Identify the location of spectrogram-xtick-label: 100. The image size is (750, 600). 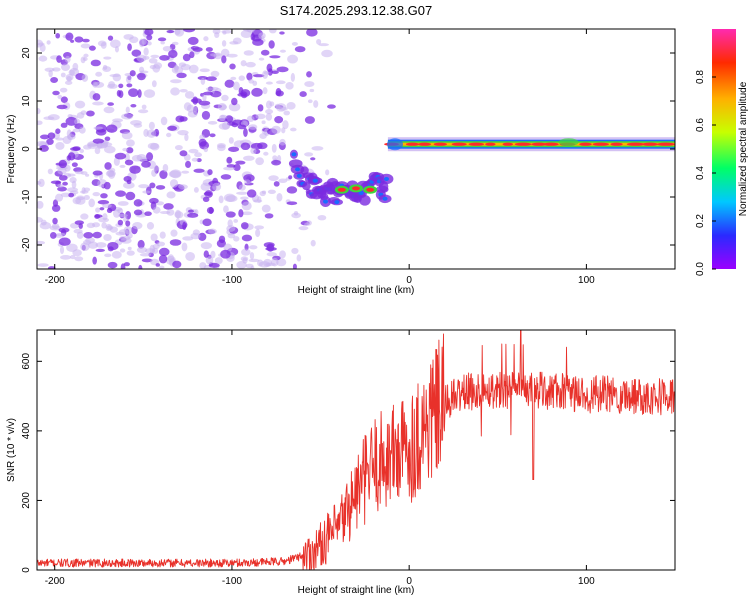
(586, 280).